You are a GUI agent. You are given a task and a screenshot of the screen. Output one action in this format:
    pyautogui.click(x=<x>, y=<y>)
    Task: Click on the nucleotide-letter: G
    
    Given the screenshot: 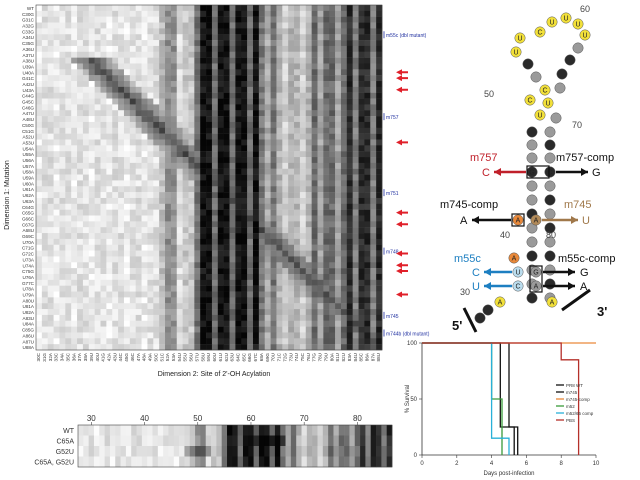 What is the action you would take?
    pyautogui.click(x=531, y=172)
    